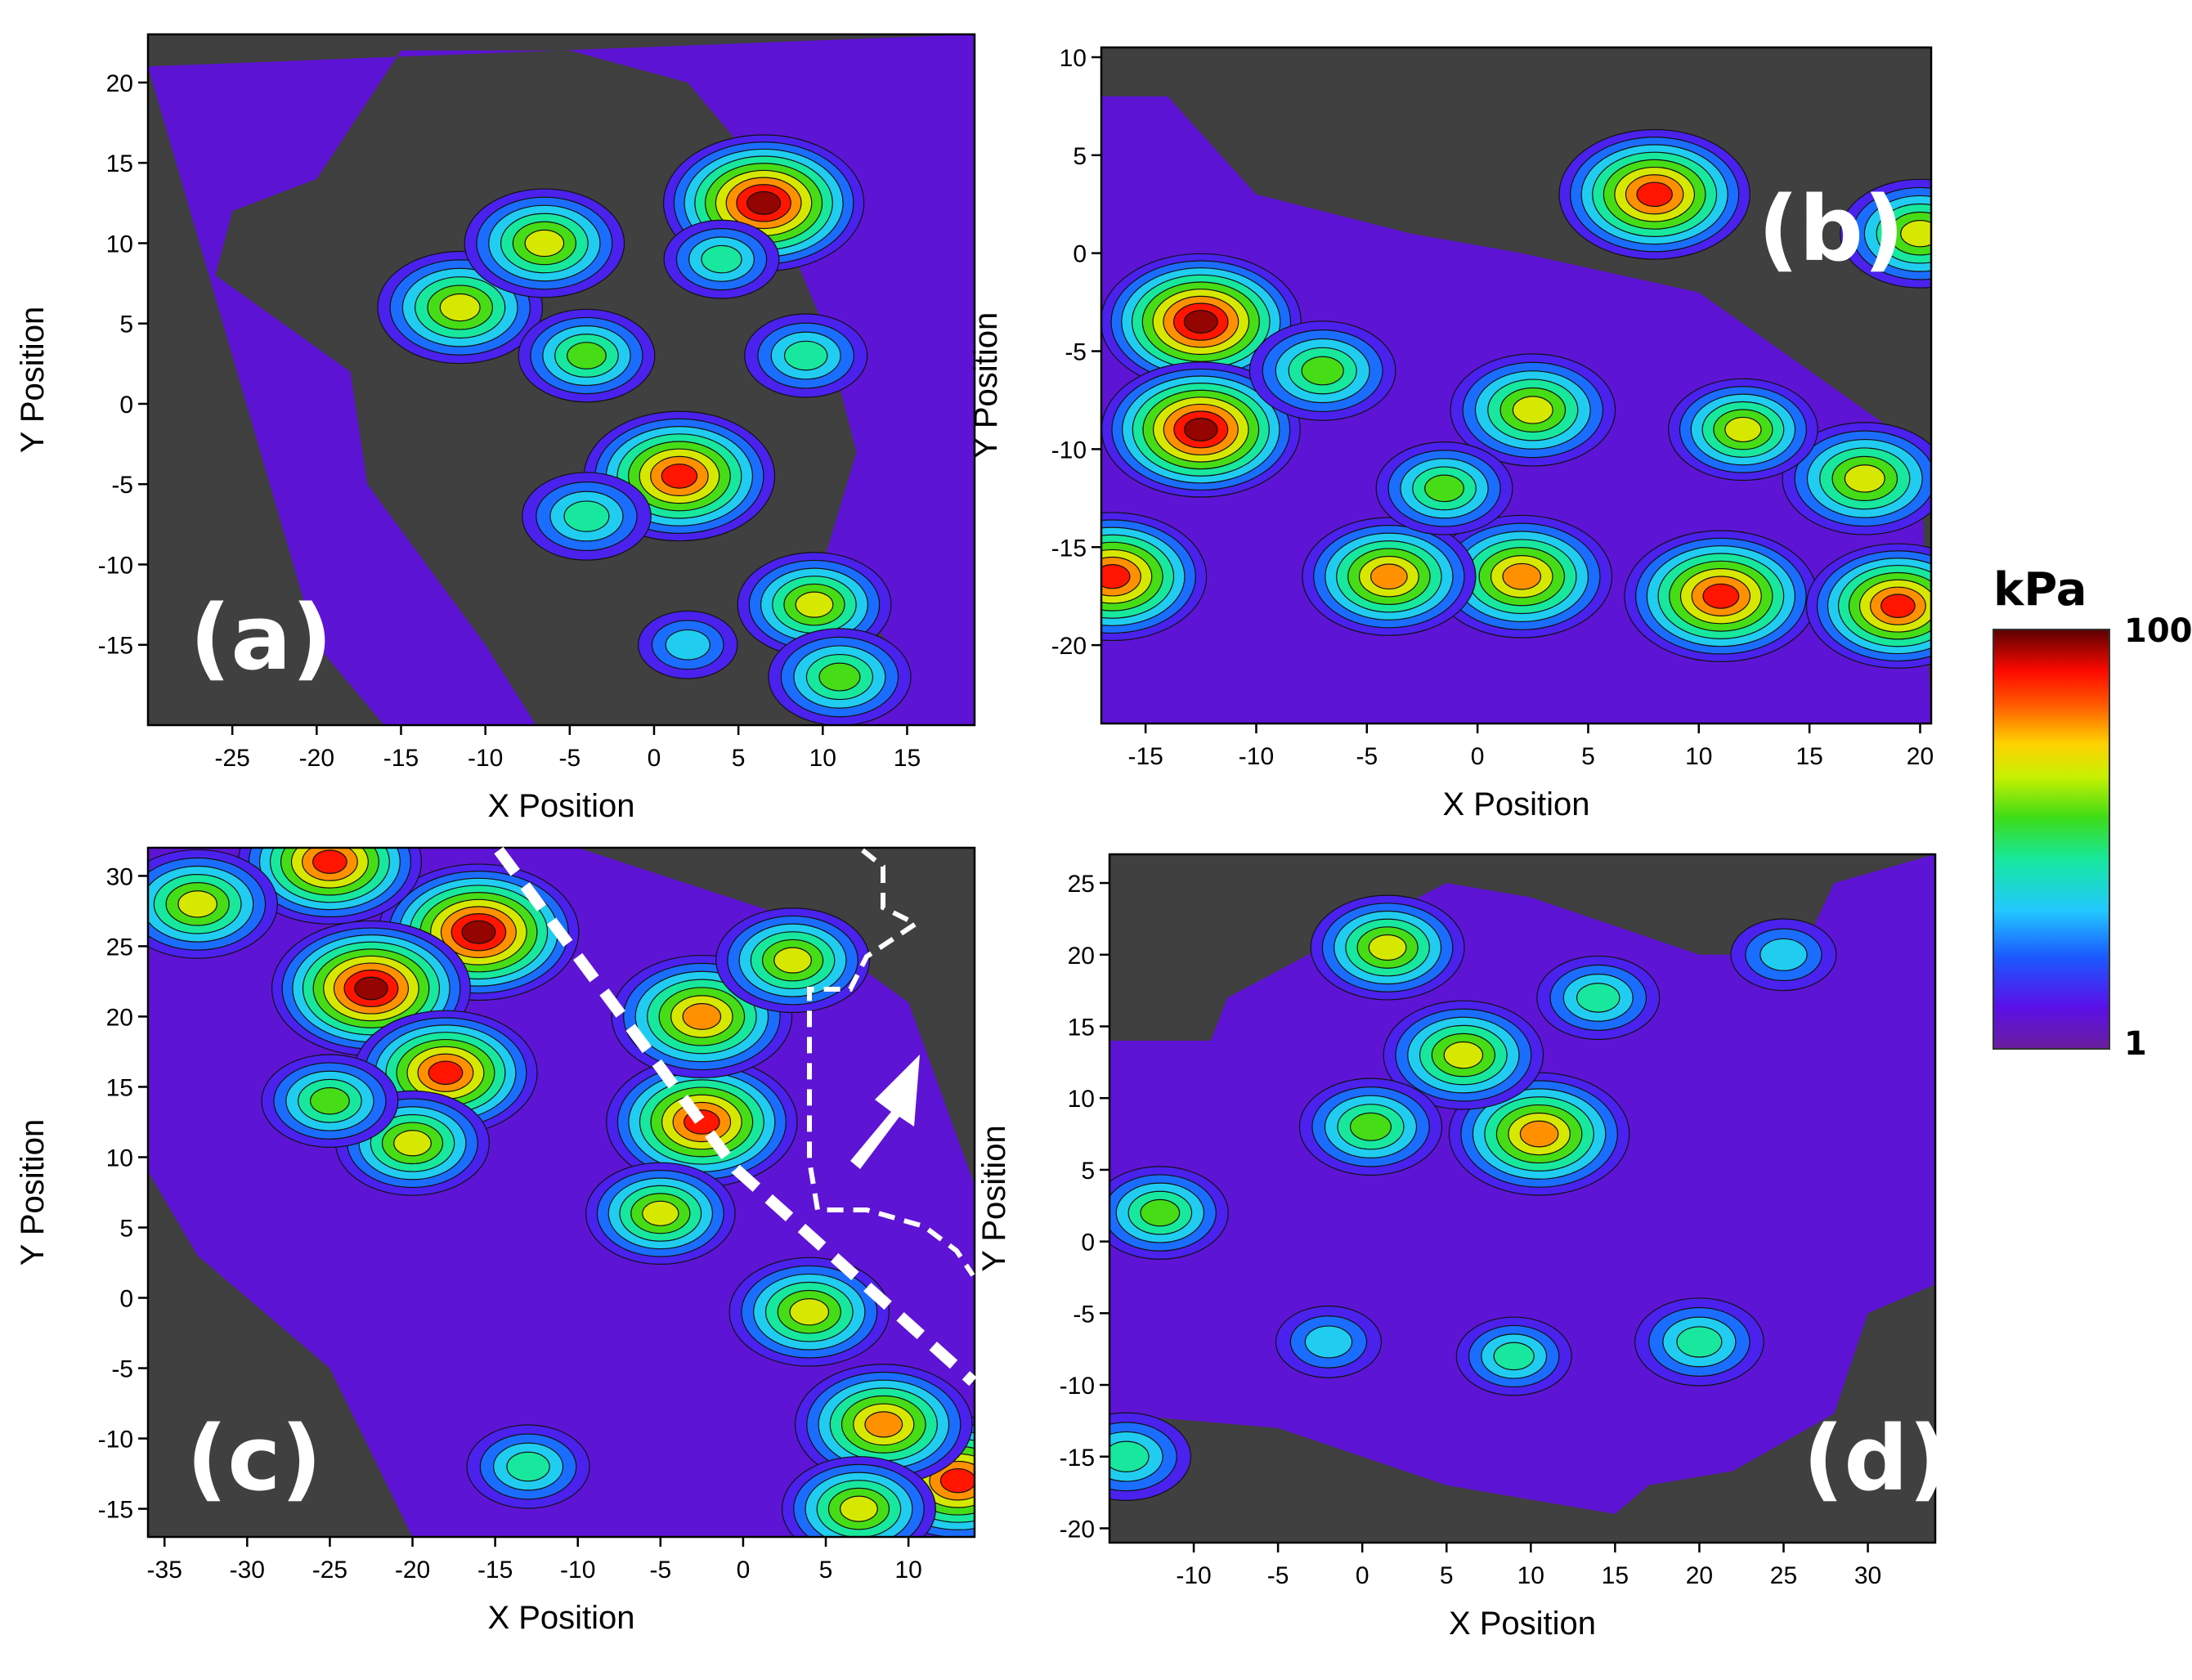  What do you see at coordinates (2135, 1044) in the screenshot?
I see `colorbar-min-label: 1` at bounding box center [2135, 1044].